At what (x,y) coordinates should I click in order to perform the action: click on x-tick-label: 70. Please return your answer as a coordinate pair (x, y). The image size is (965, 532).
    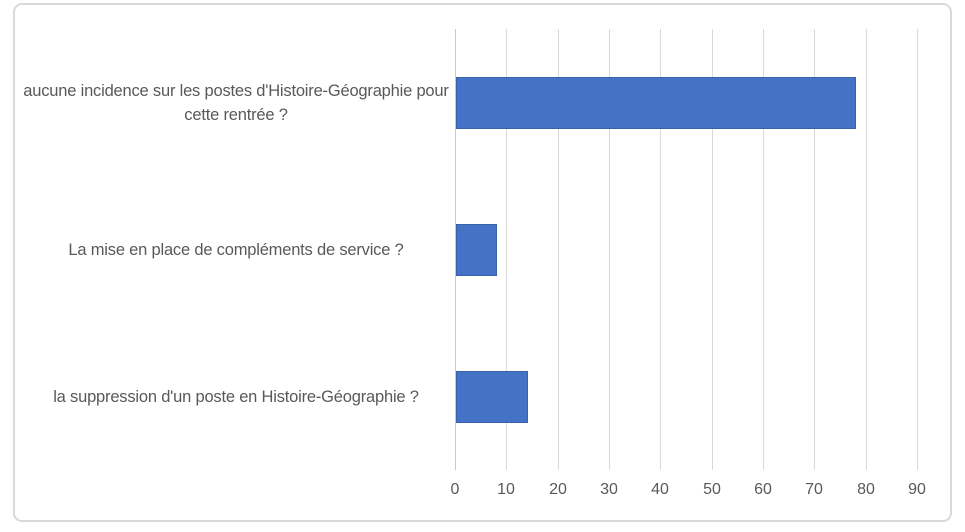
    Looking at the image, I should click on (814, 489).